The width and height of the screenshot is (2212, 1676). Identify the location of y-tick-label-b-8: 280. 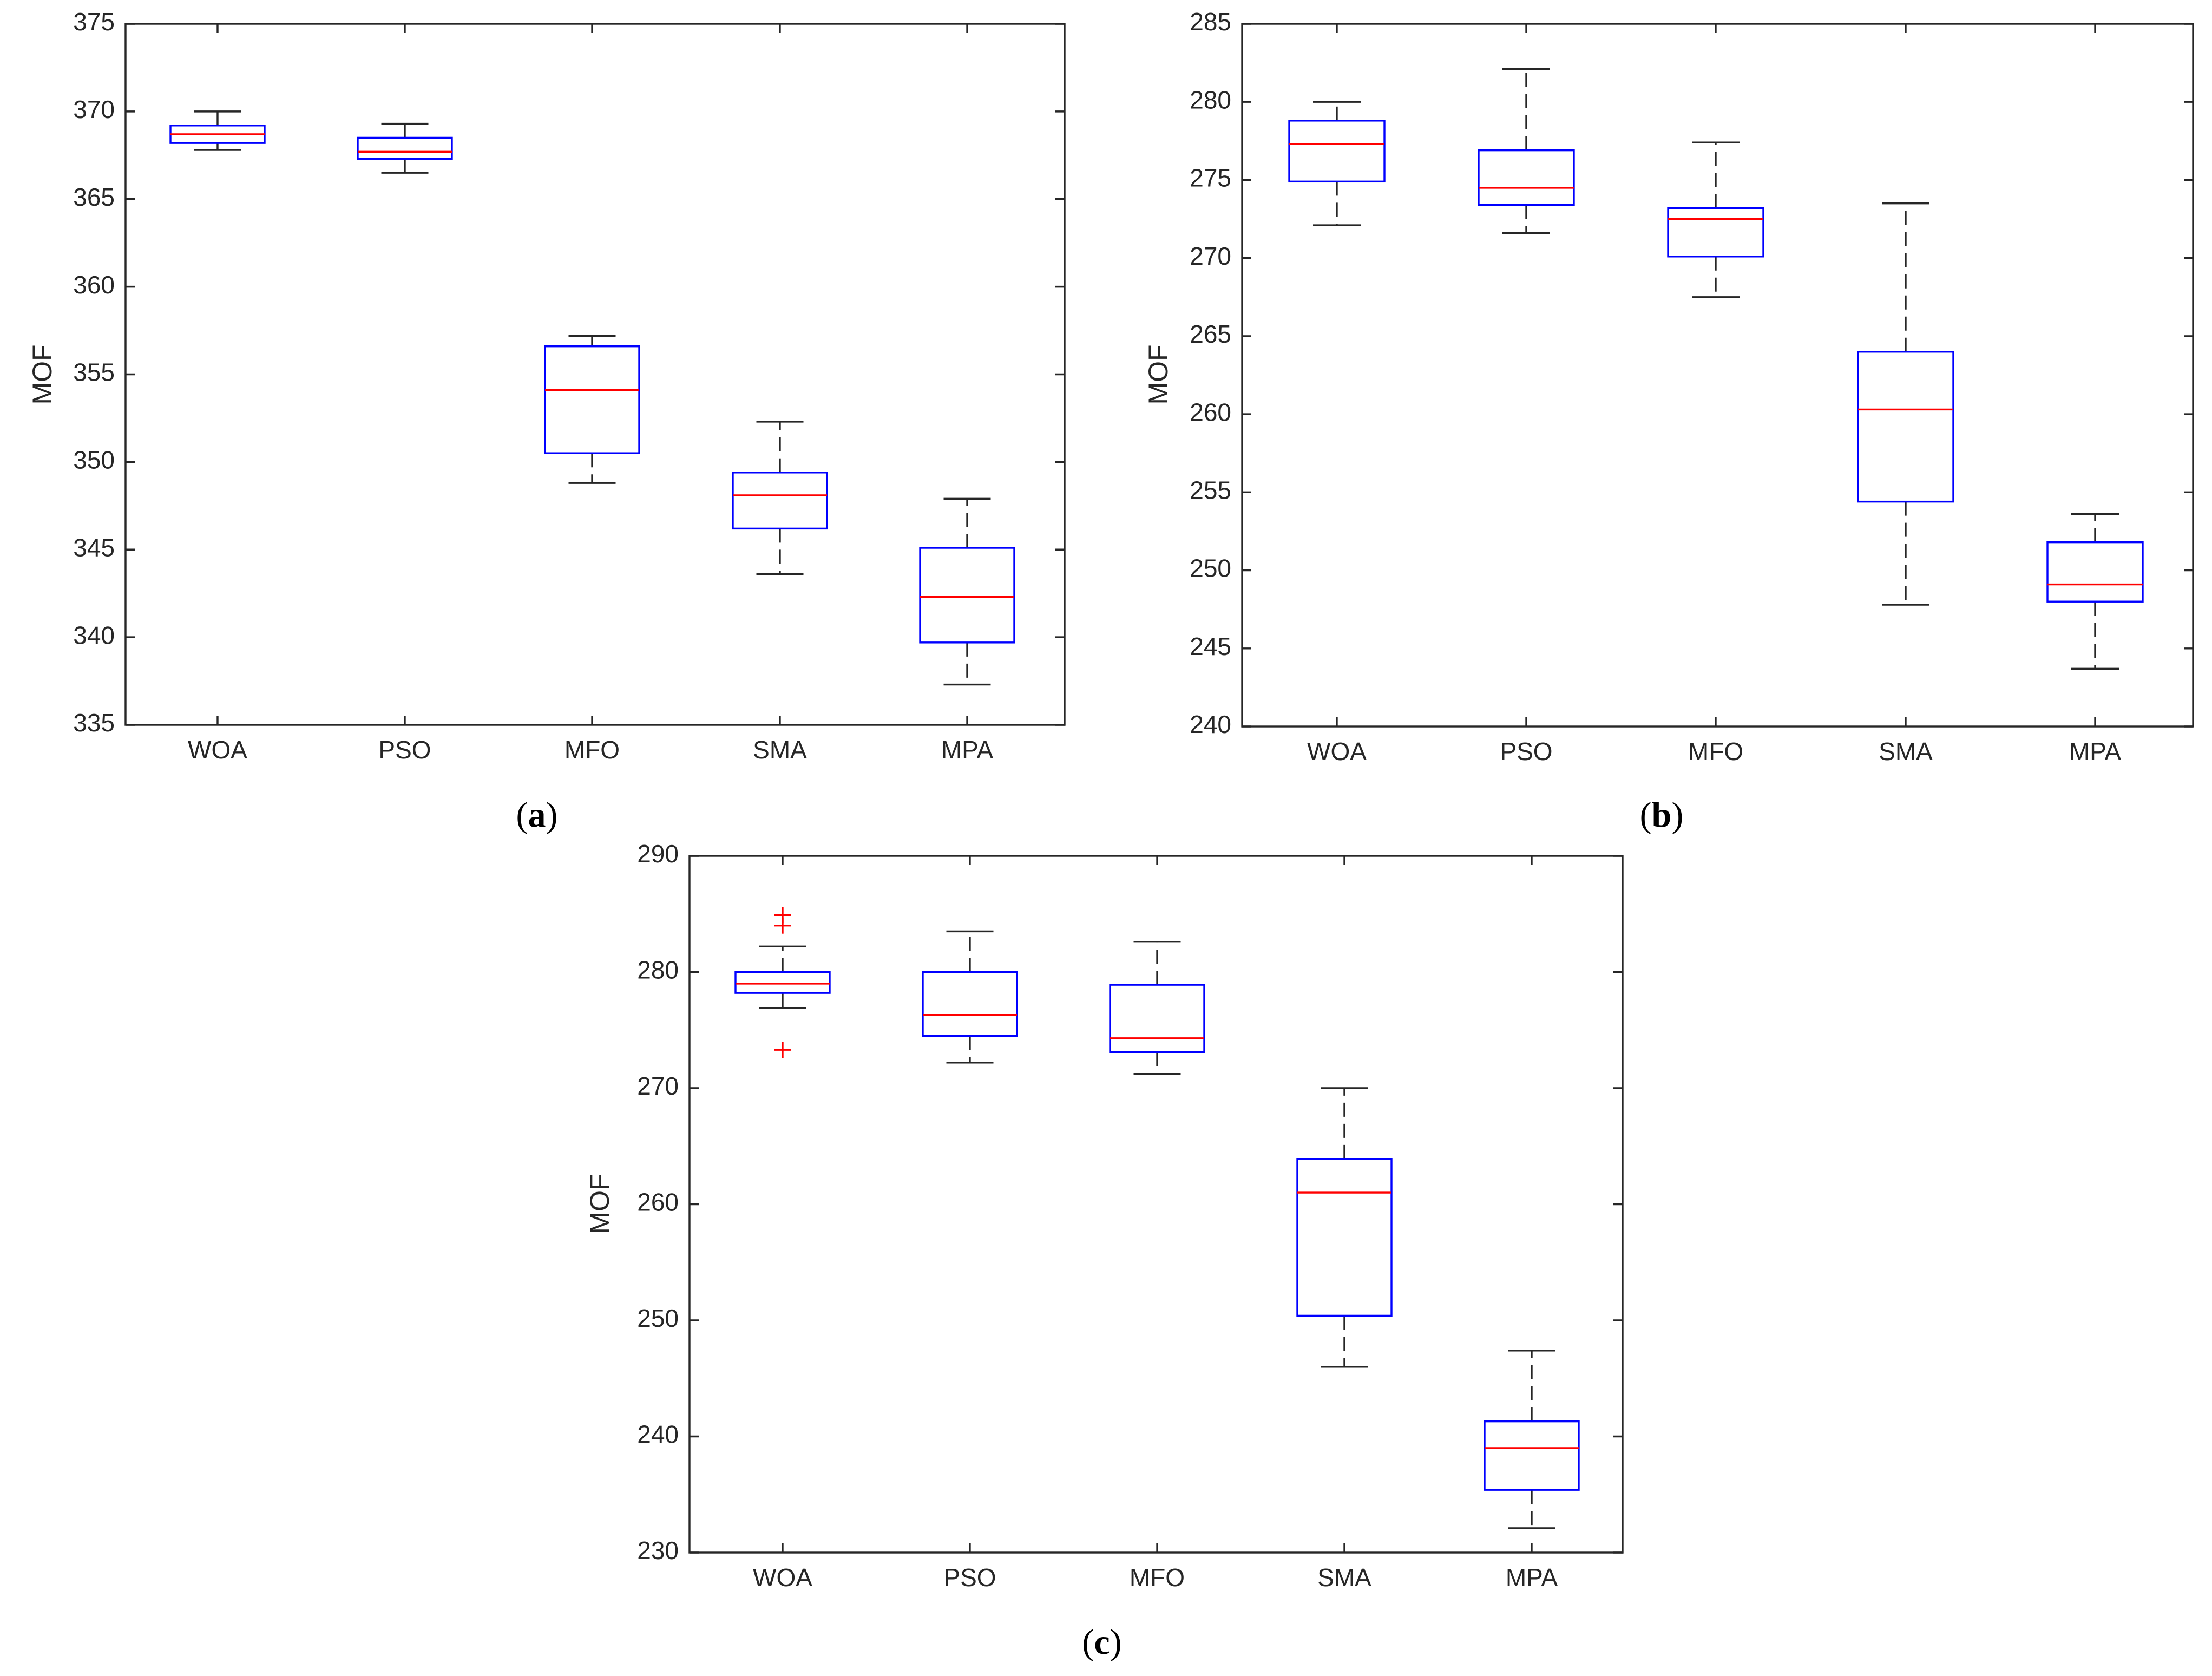
(1210, 100).